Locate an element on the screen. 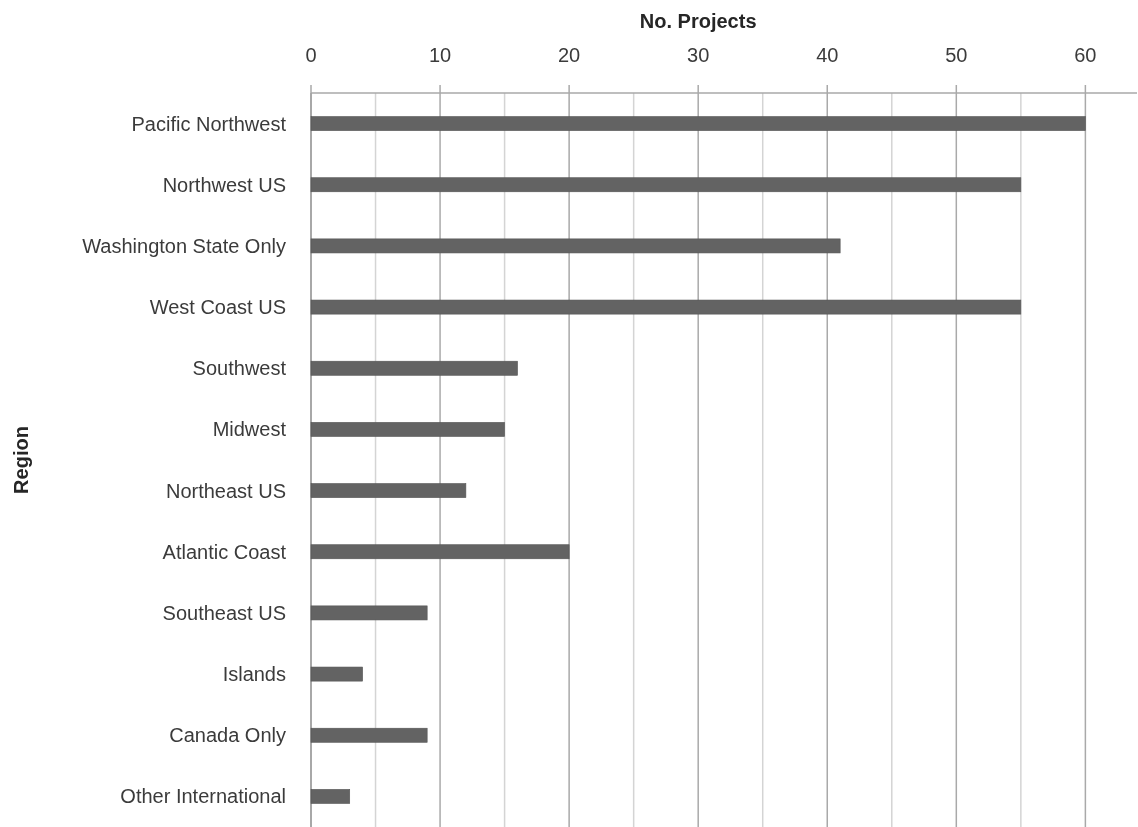  x-tick-label: 0 is located at coordinates (311, 55).